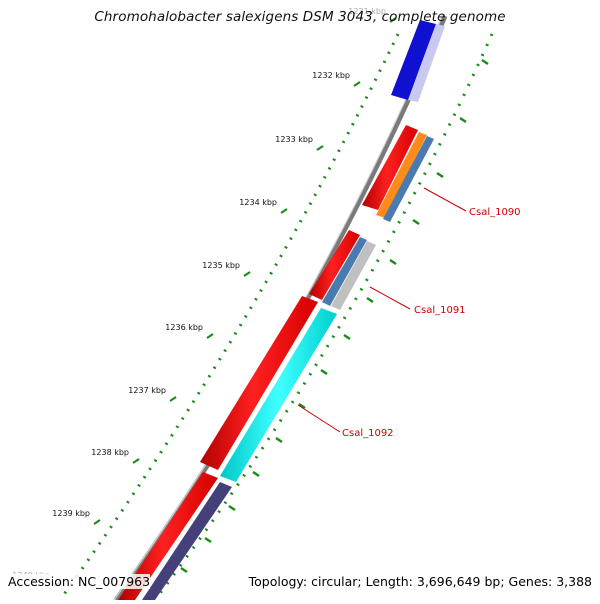  Describe the element at coordinates (147, 390) in the screenshot. I see `ruler-label: 1237 kbp` at that location.